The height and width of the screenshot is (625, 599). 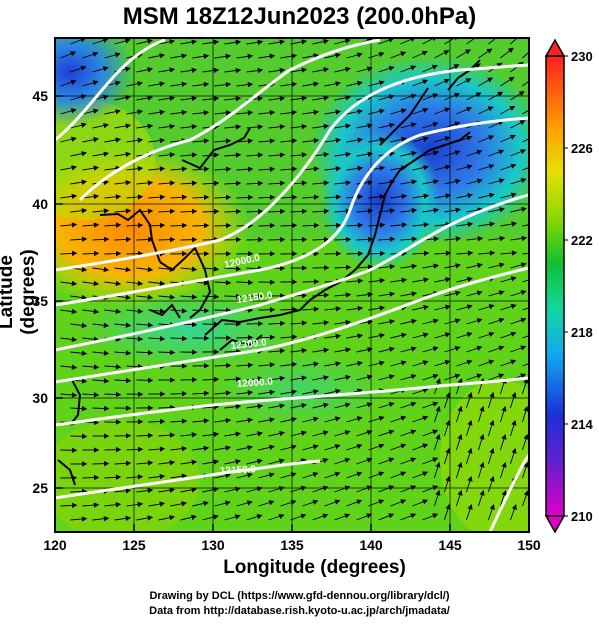 I want to click on x-tick-label: 135, so click(x=292, y=545).